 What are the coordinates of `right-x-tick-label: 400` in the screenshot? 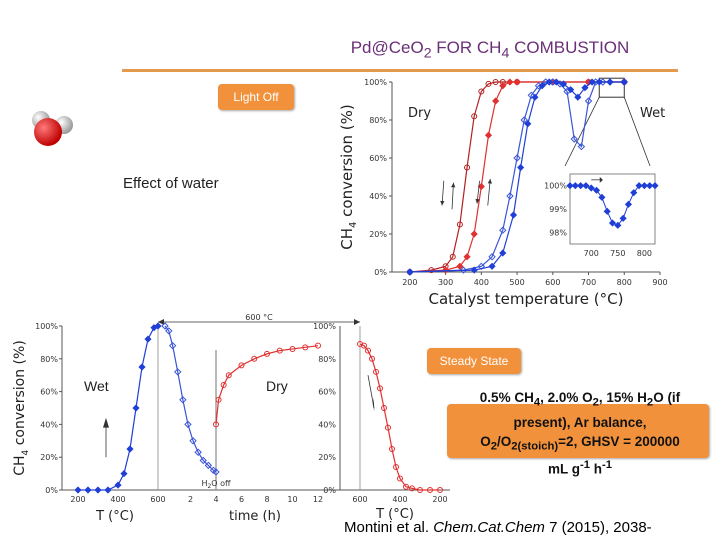 It's located at (399, 499).